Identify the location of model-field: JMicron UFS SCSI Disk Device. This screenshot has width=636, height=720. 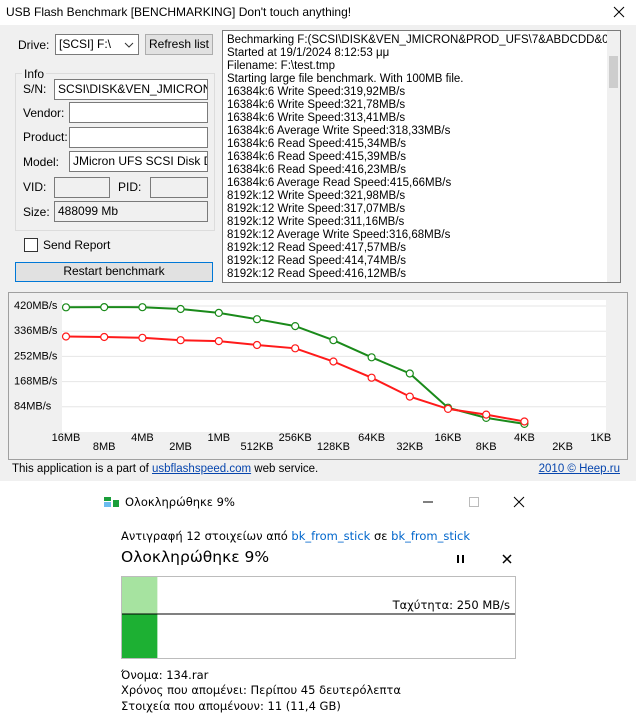
(138, 161).